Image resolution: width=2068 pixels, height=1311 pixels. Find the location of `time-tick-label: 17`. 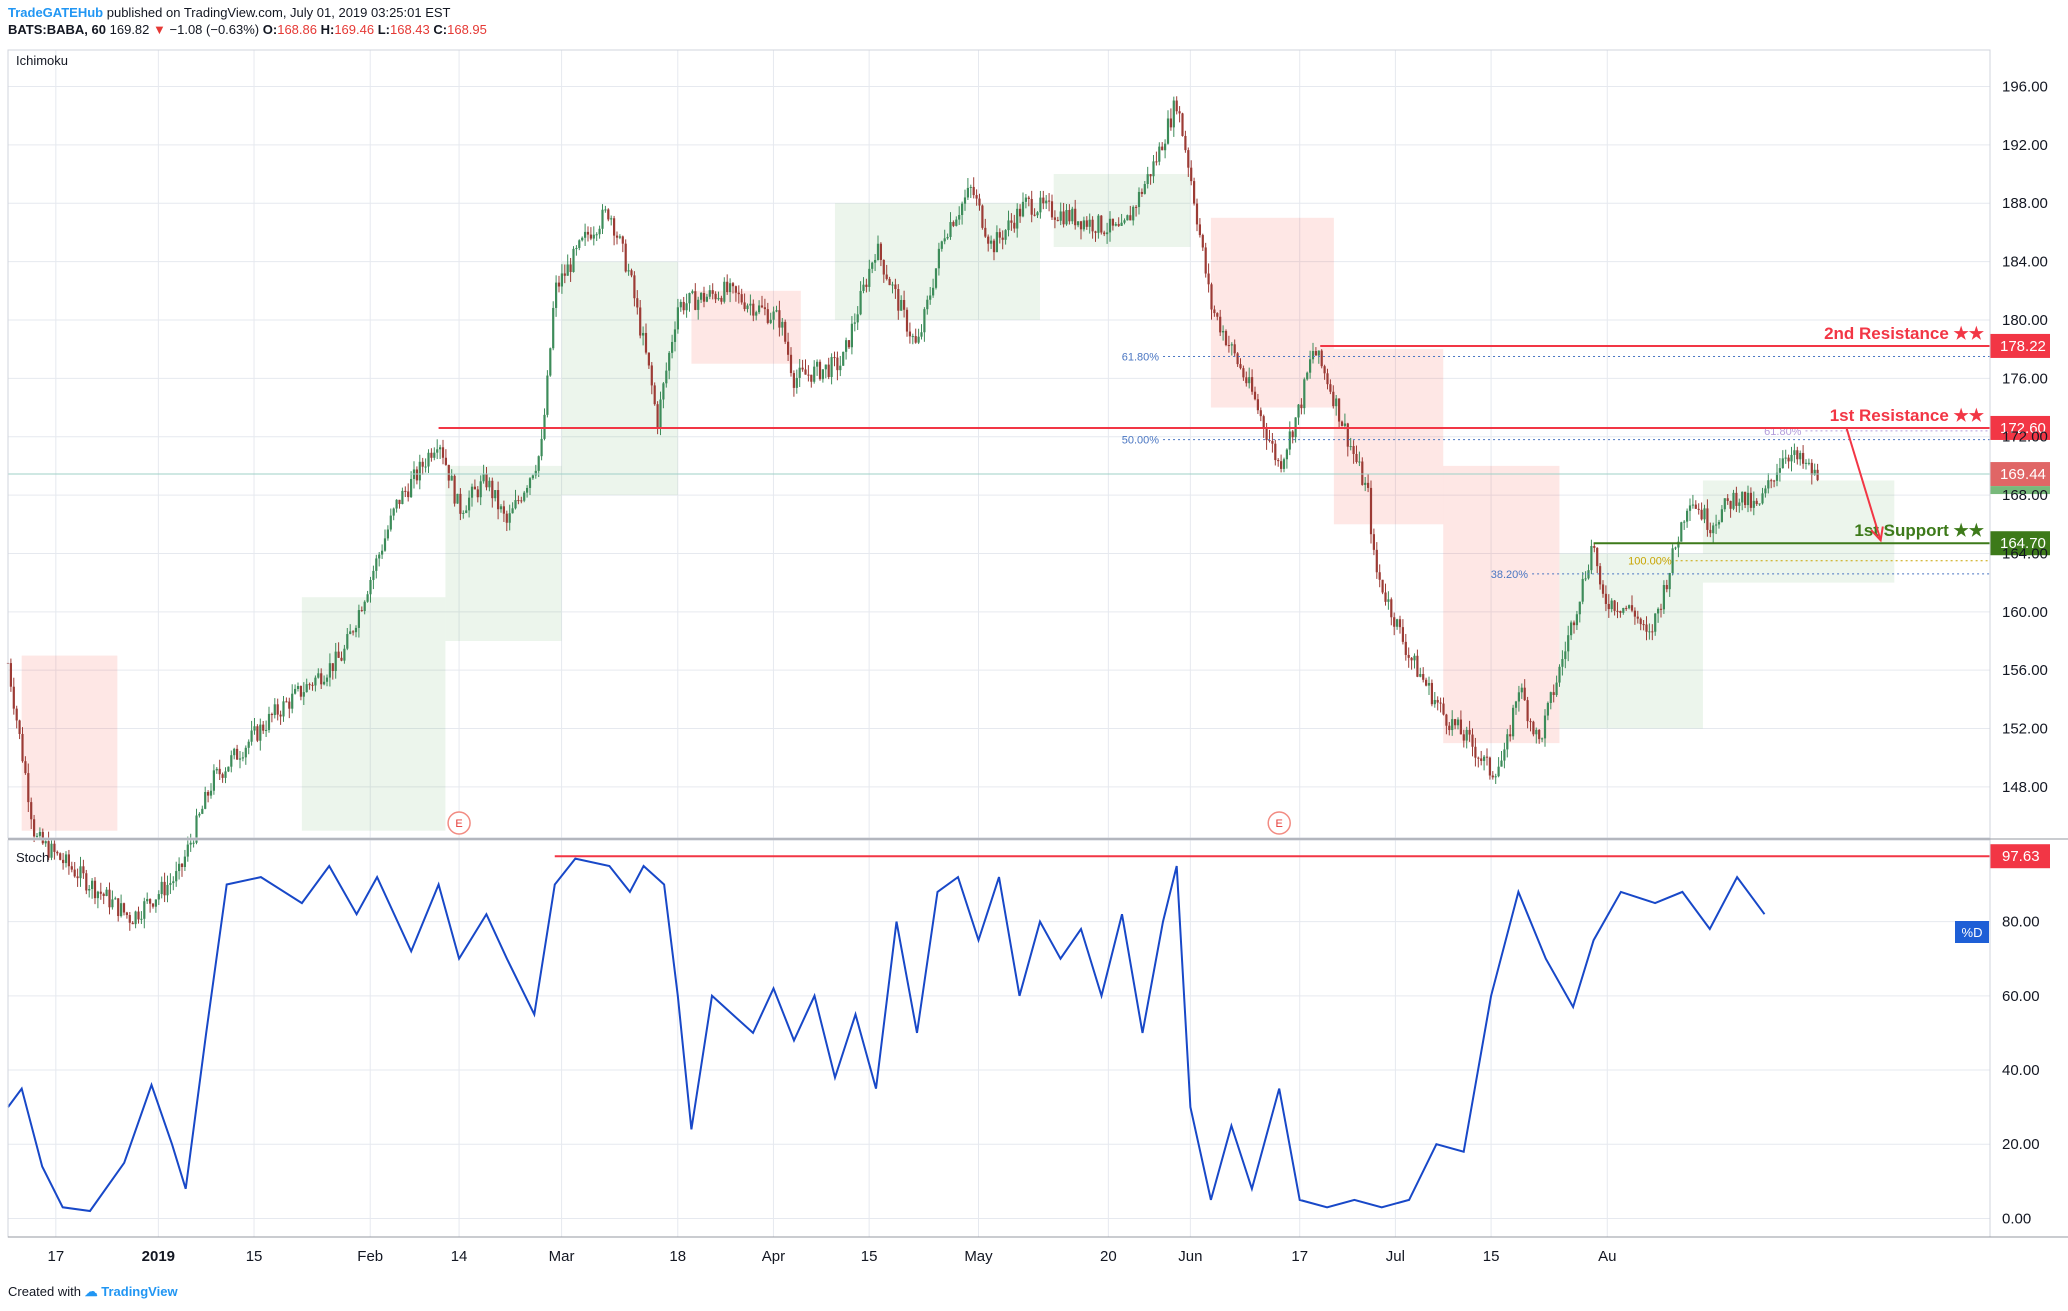

time-tick-label: 17 is located at coordinates (1299, 1256).